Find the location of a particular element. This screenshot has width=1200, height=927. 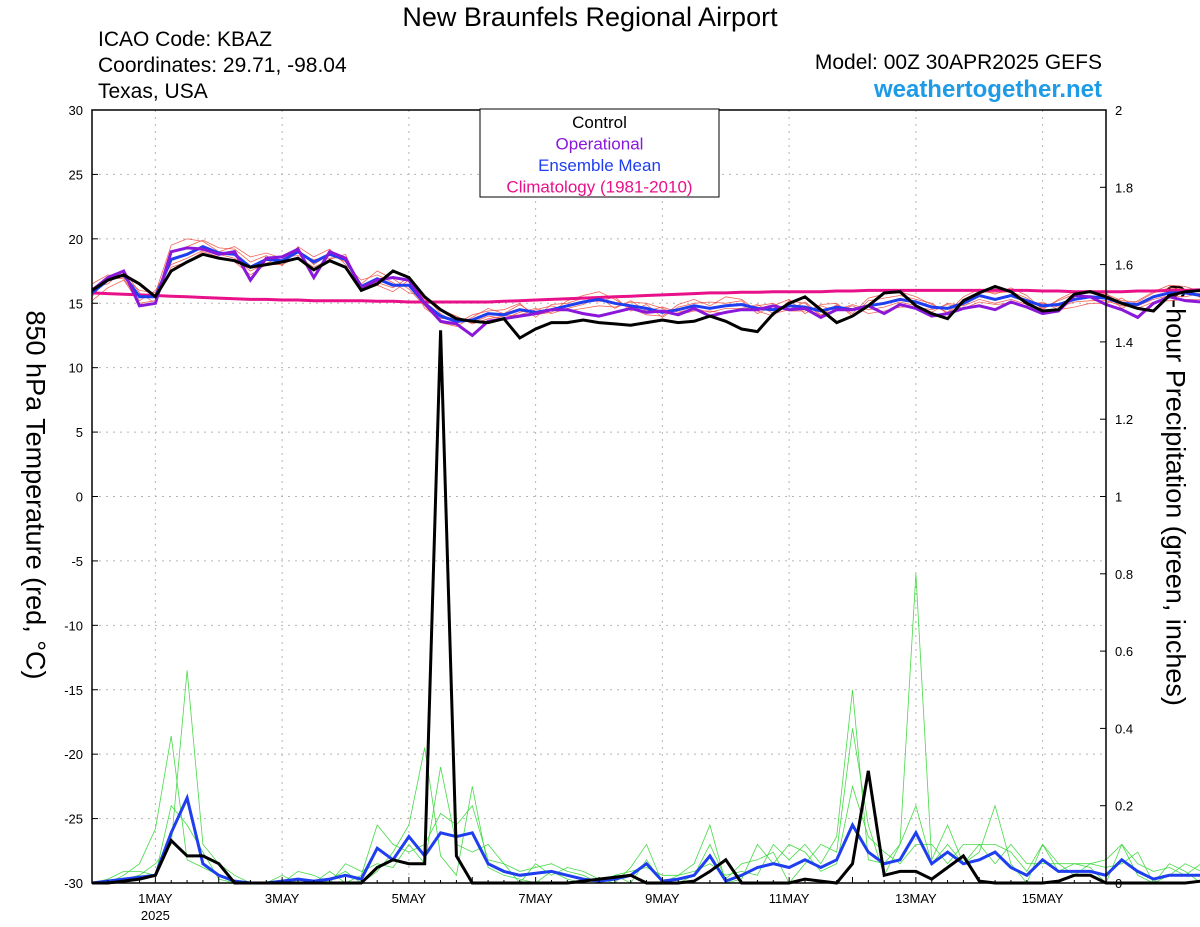

legend-entry: Operational is located at coordinates (600, 144).